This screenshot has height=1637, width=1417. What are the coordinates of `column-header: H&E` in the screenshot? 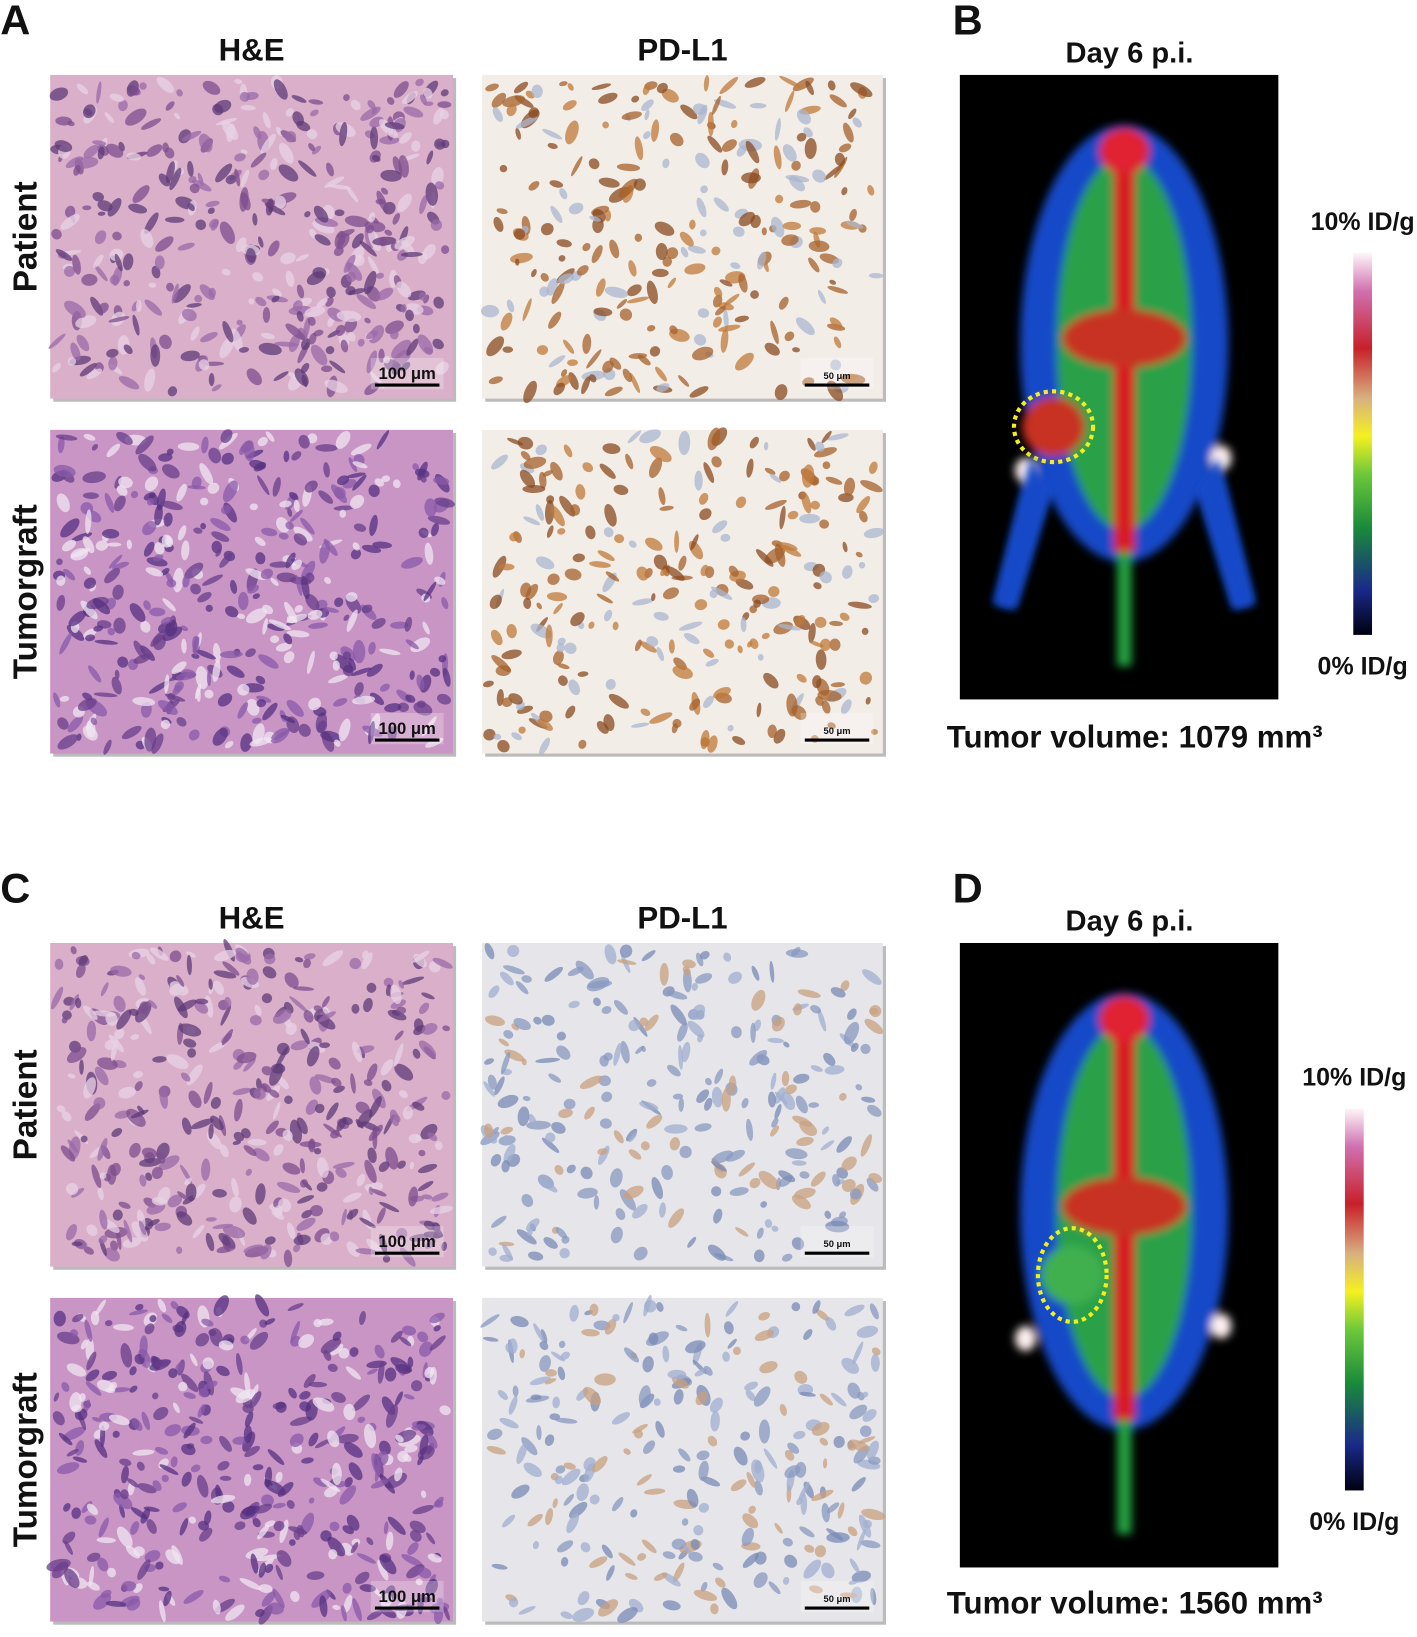 It's located at (252, 49).